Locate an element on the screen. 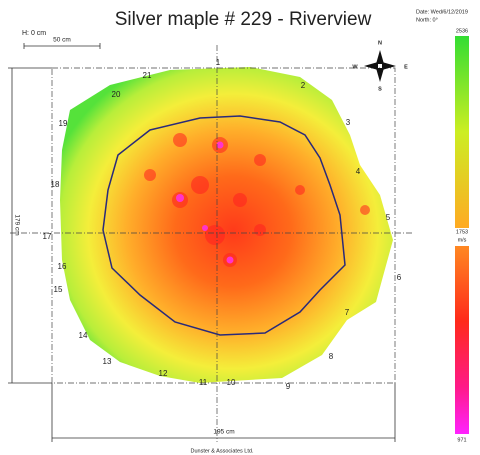  sensor-label: 5 is located at coordinates (388, 217).